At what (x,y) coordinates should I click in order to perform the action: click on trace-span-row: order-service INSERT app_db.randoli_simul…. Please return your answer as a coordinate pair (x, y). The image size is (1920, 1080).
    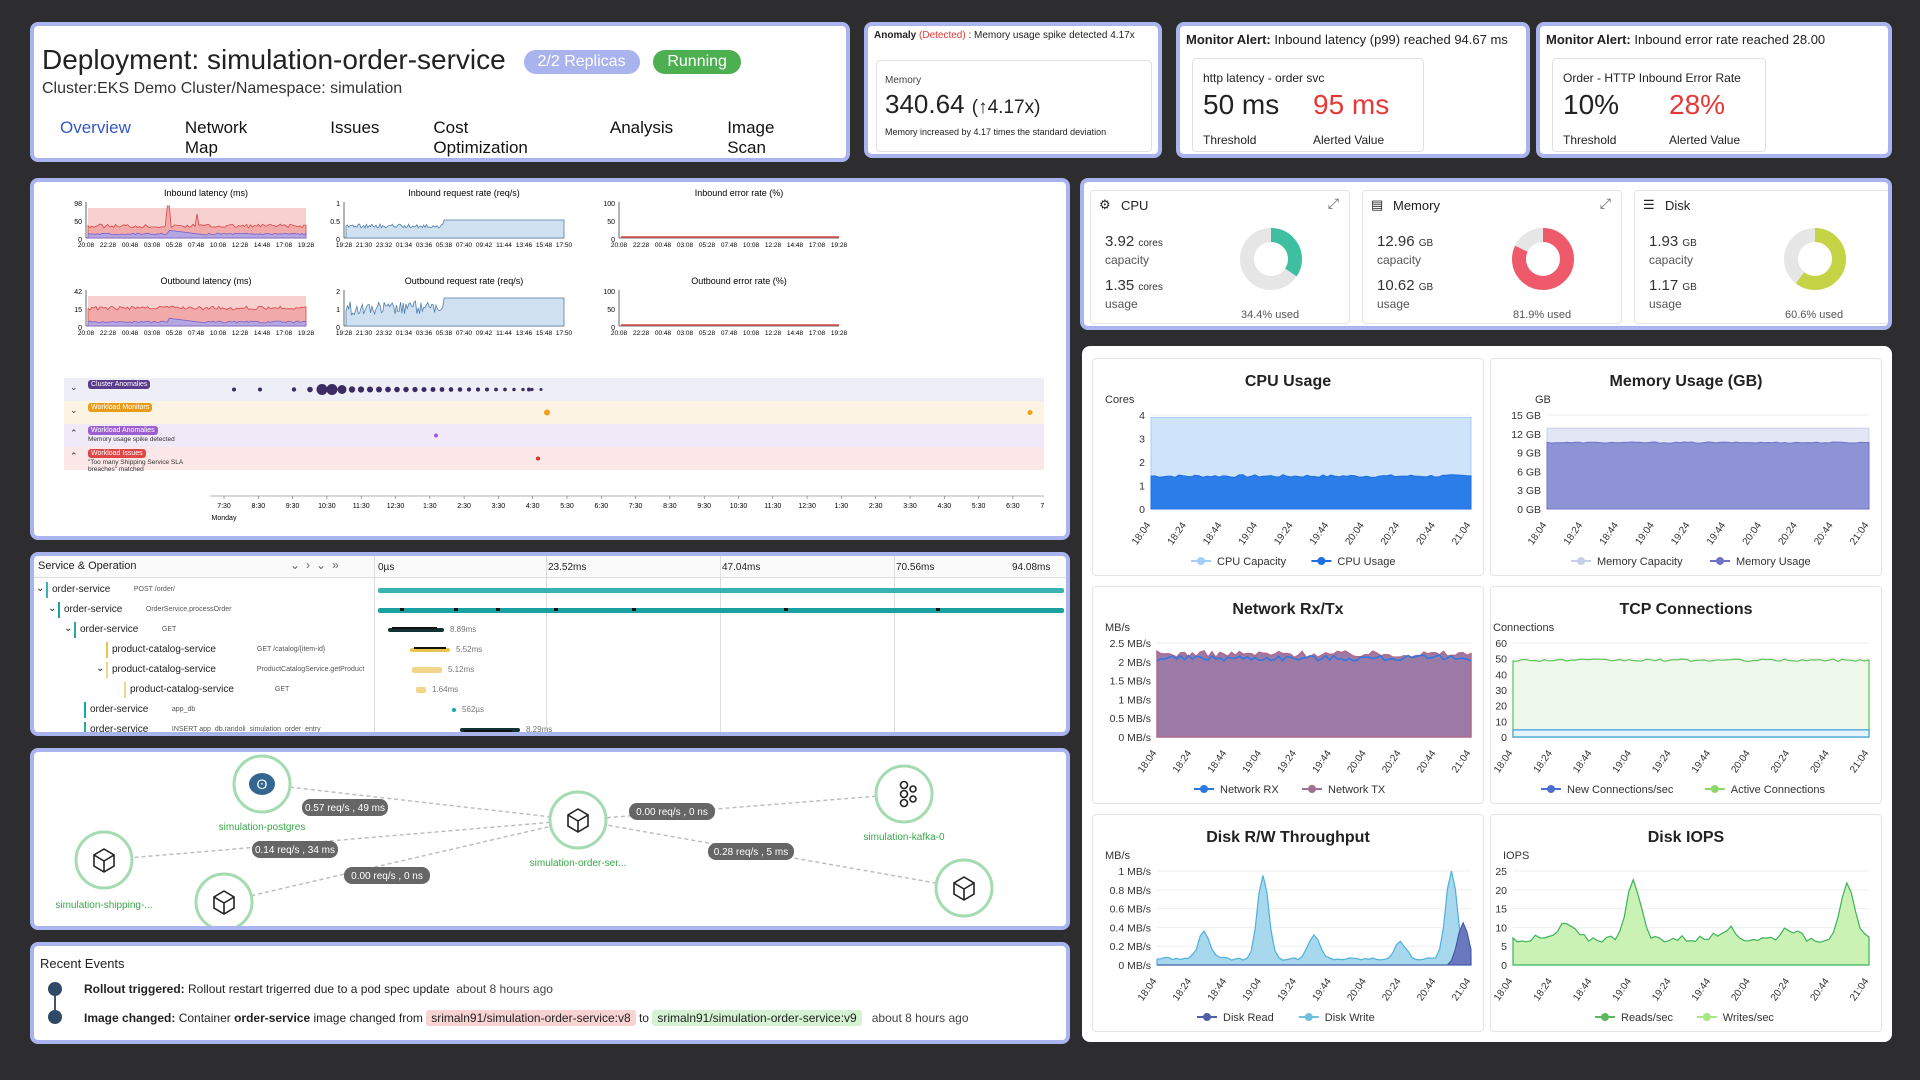
    Looking at the image, I should click on (550, 726).